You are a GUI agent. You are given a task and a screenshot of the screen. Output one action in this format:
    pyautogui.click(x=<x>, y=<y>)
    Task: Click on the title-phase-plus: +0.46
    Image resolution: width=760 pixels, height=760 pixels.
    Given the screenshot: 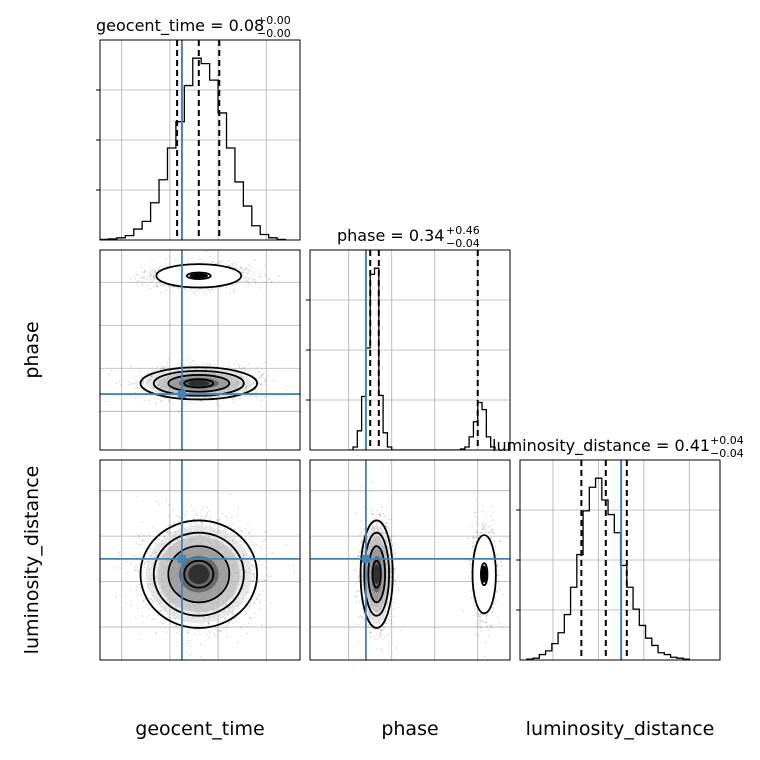 What is the action you would take?
    pyautogui.click(x=463, y=230)
    